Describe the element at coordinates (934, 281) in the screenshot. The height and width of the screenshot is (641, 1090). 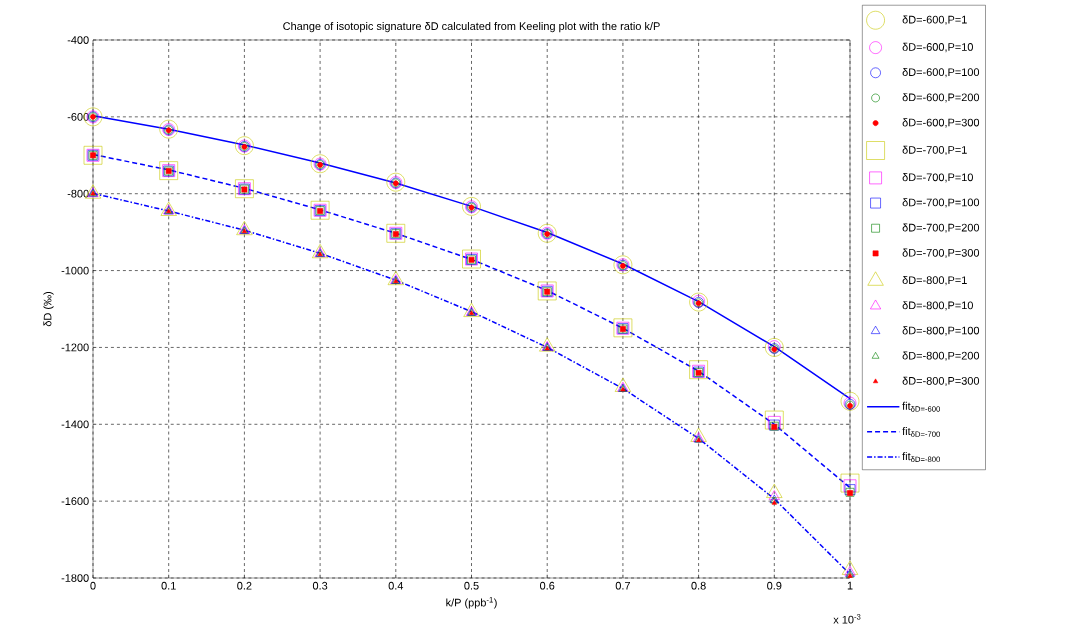
I see `legend-label: δD=-800,P=1` at that location.